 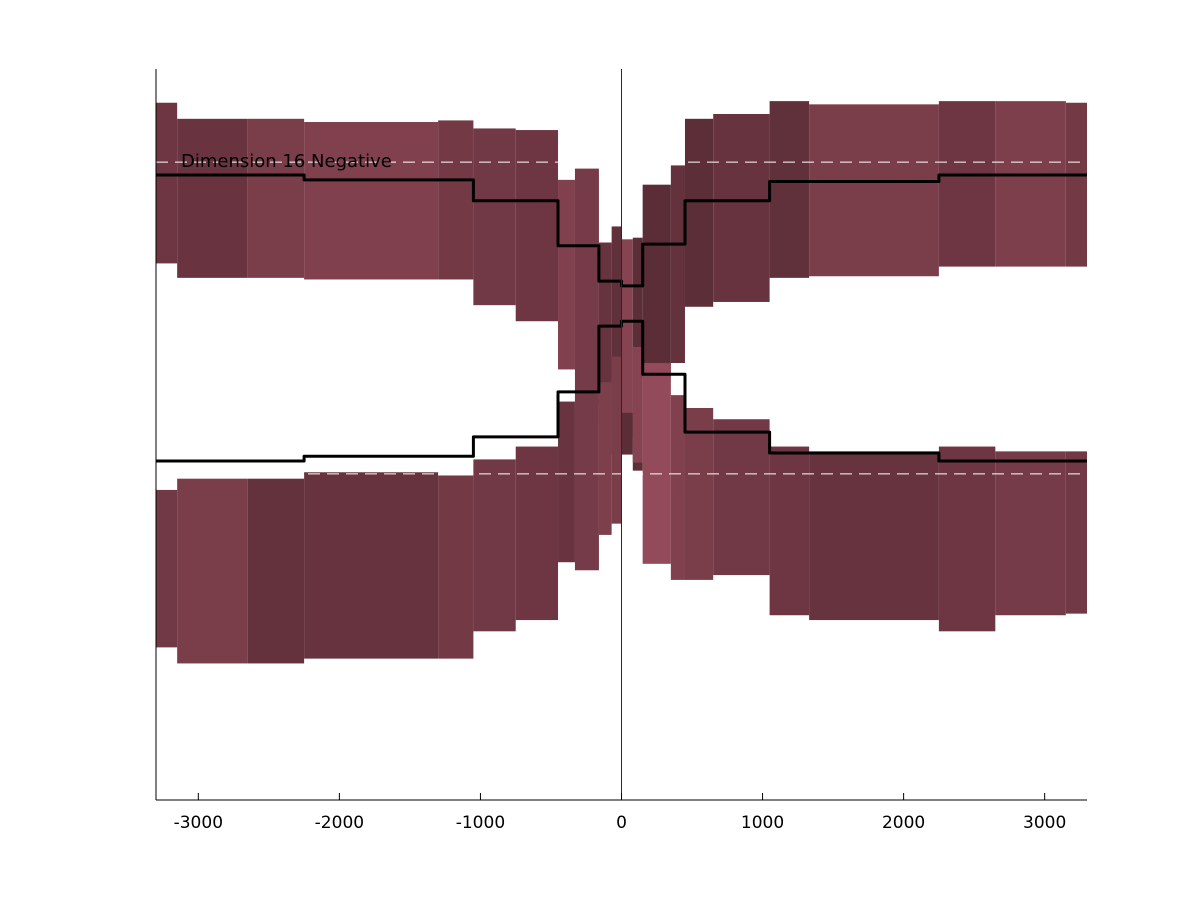 I want to click on x-tick-label-6: 3000, so click(x=1044, y=823).